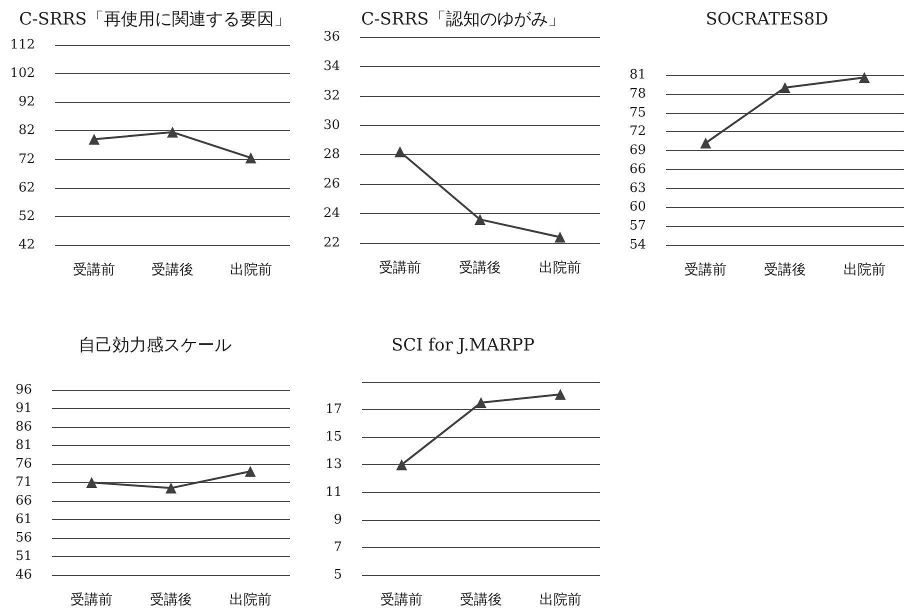  What do you see at coordinates (331, 154) in the screenshot?
I see `y-tick-label: 28` at bounding box center [331, 154].